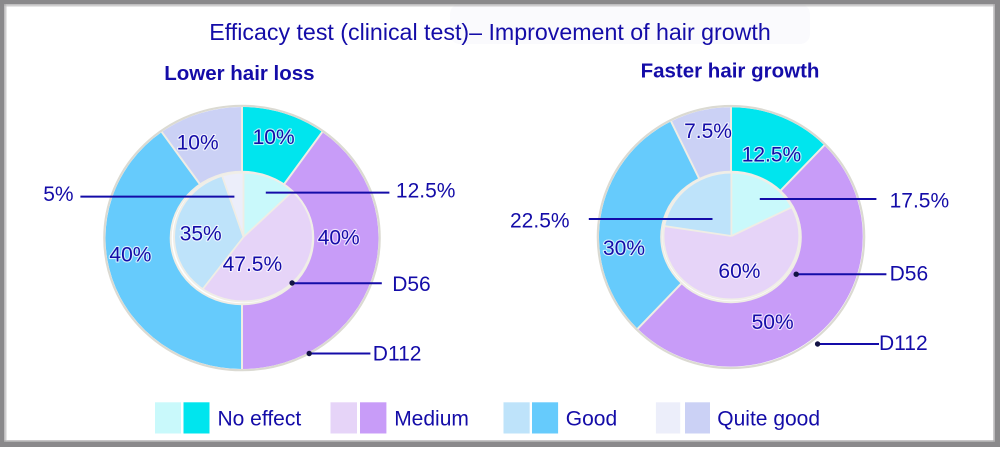 This screenshot has height=452, width=1000. What do you see at coordinates (540, 221) in the screenshot?
I see `svg-text: 22.5%` at bounding box center [540, 221].